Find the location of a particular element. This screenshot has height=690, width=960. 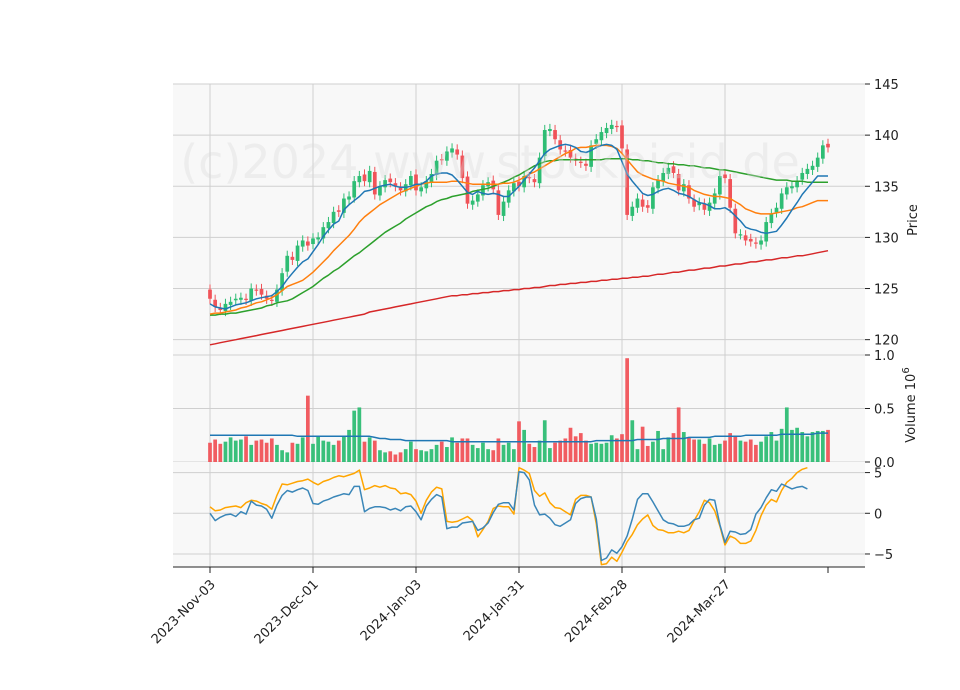

x-tick-label: 2024-Jan-03 is located at coordinates (391, 610).